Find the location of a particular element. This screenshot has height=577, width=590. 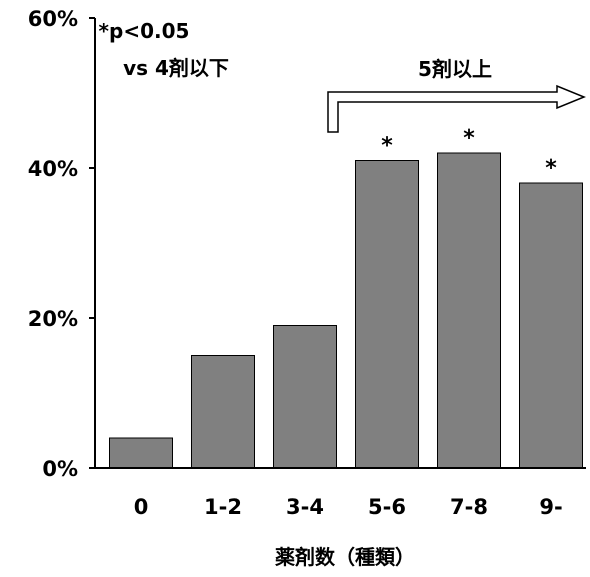

y-tick-label: 0% is located at coordinates (60, 469).